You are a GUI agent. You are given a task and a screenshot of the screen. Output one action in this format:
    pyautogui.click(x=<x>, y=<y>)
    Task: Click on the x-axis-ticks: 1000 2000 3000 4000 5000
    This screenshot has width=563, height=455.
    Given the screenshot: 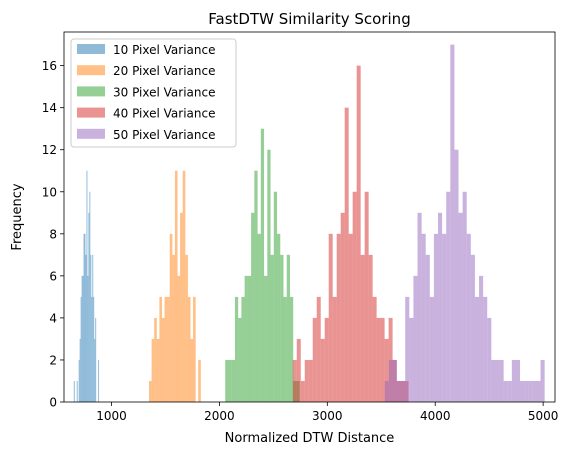 What is the action you would take?
    pyautogui.click(x=327, y=412)
    